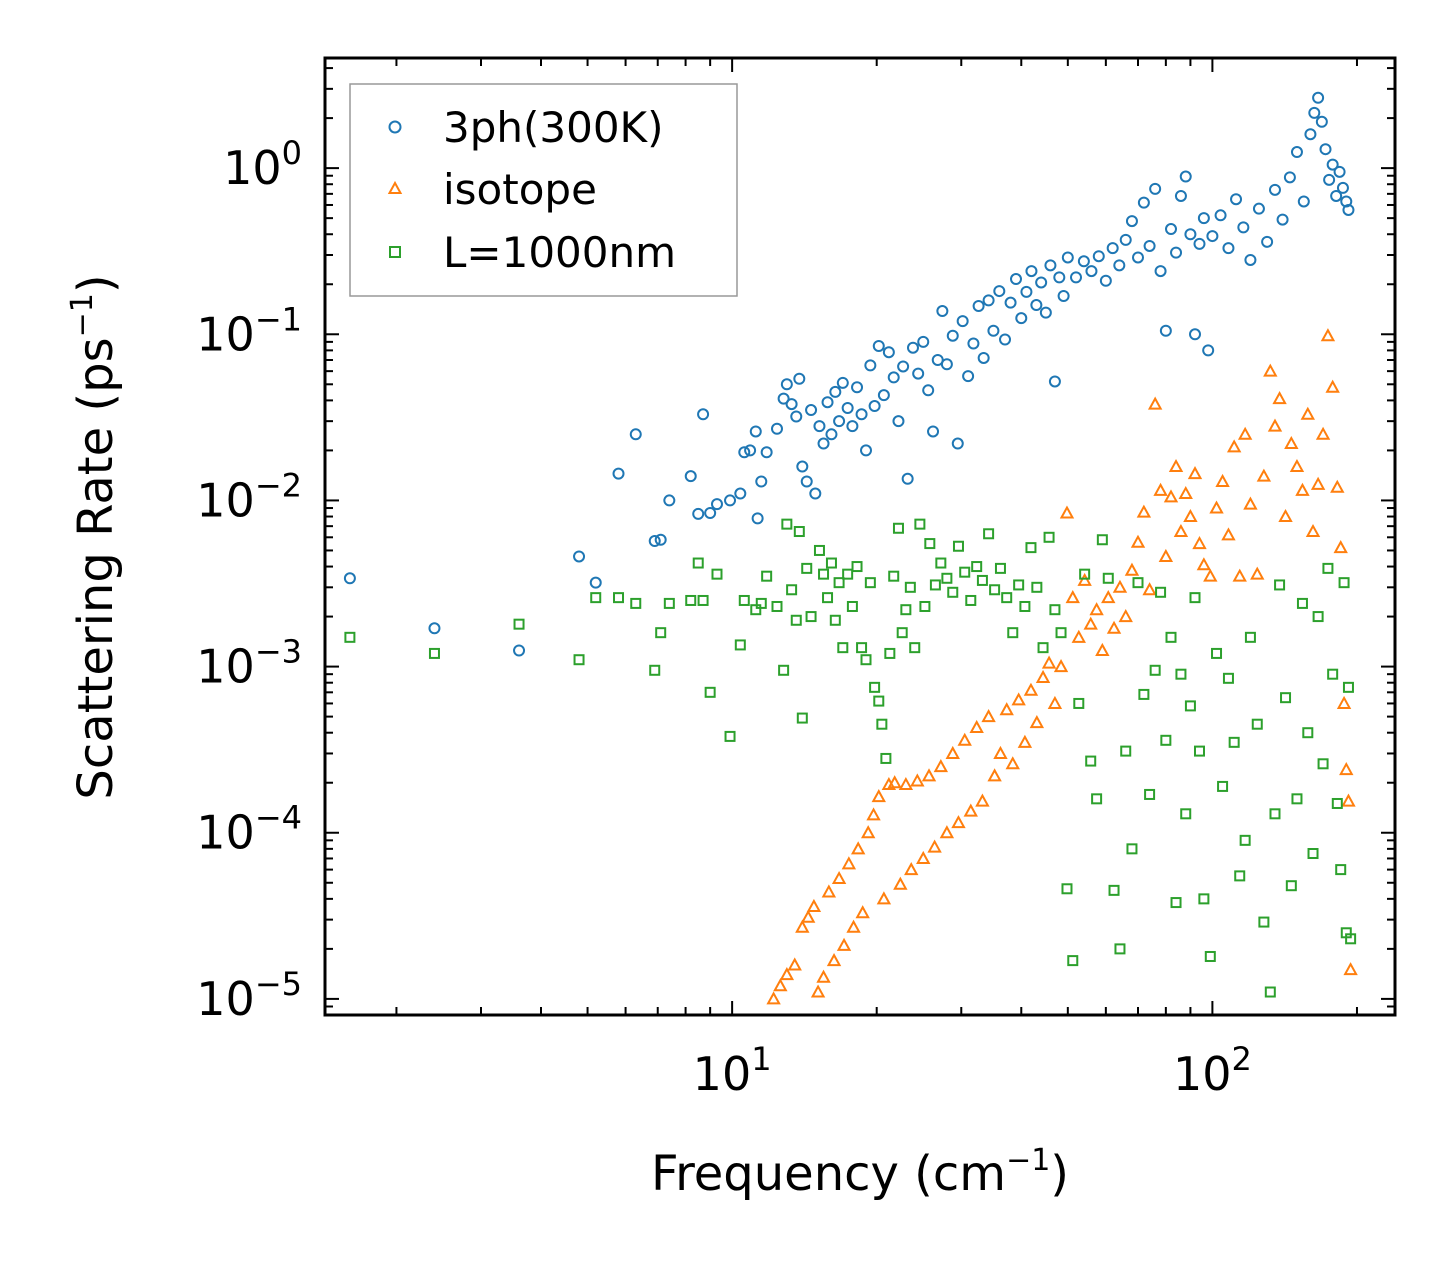 The height and width of the screenshot is (1265, 1455). I want to click on legend-label-3ph: 3ph(300K), so click(553, 127).